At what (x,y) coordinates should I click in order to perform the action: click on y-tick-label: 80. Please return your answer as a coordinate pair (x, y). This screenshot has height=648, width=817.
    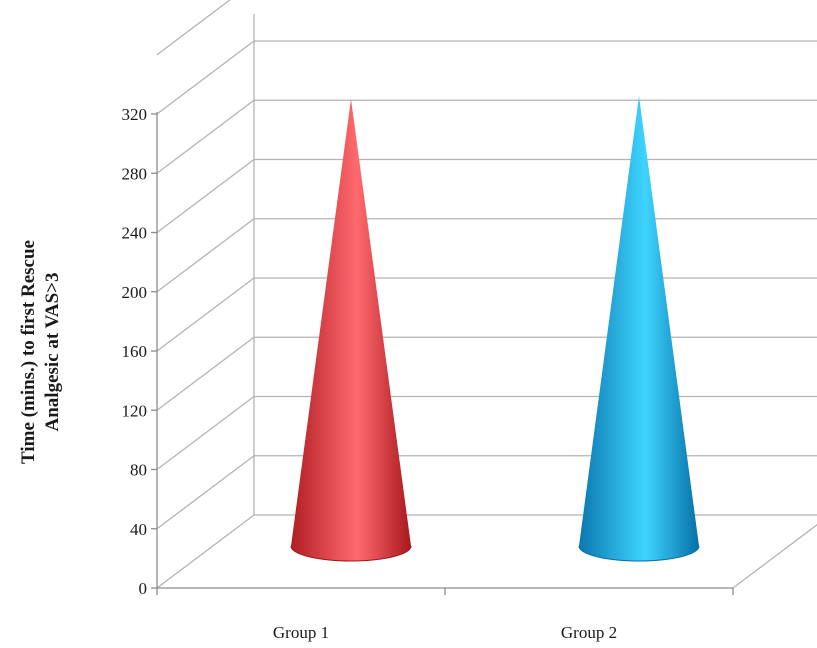
    Looking at the image, I should click on (138, 470).